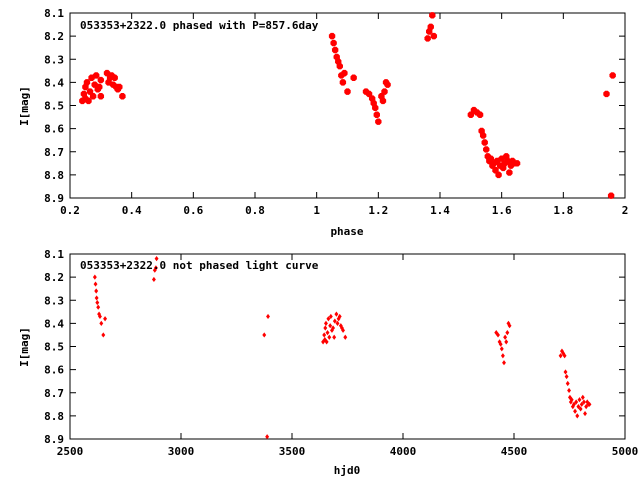 The width and height of the screenshot is (640, 480). I want to click on x-tick-label: 4500, so click(514, 451).